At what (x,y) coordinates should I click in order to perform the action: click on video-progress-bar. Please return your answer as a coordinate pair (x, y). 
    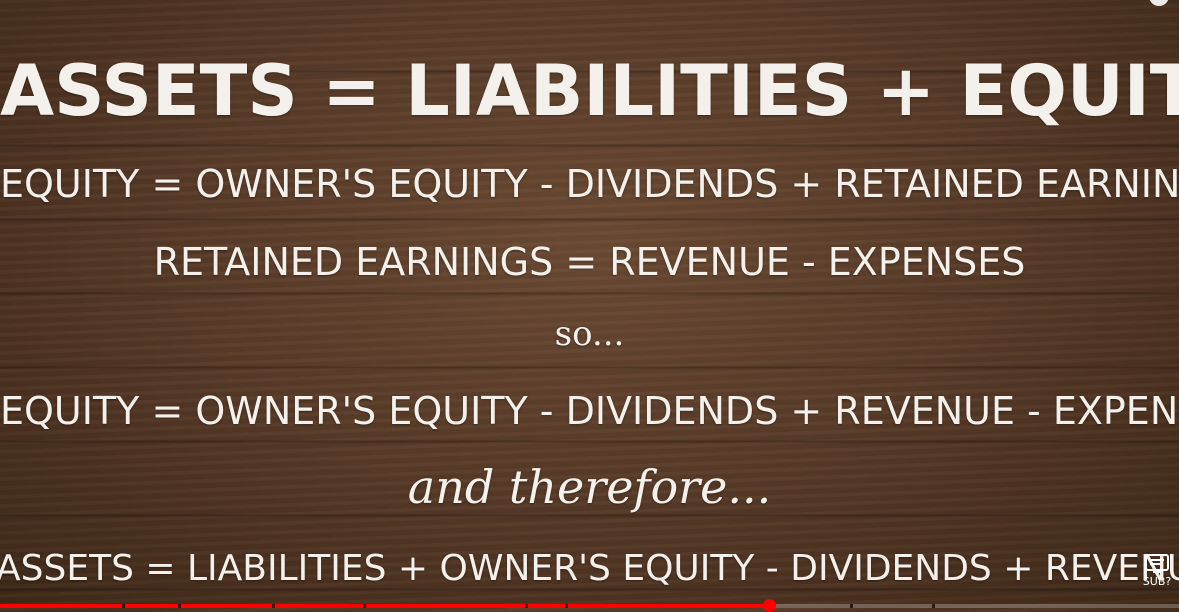
    Looking at the image, I should click on (589, 605).